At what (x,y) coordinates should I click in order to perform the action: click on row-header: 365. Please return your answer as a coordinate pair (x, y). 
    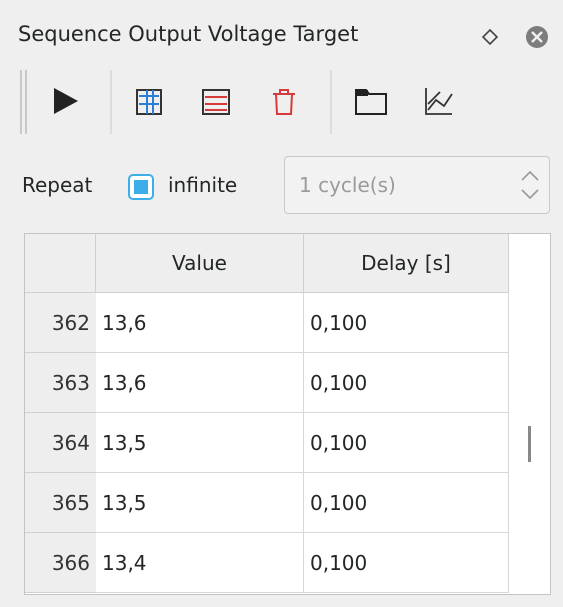
    Looking at the image, I should click on (60, 503).